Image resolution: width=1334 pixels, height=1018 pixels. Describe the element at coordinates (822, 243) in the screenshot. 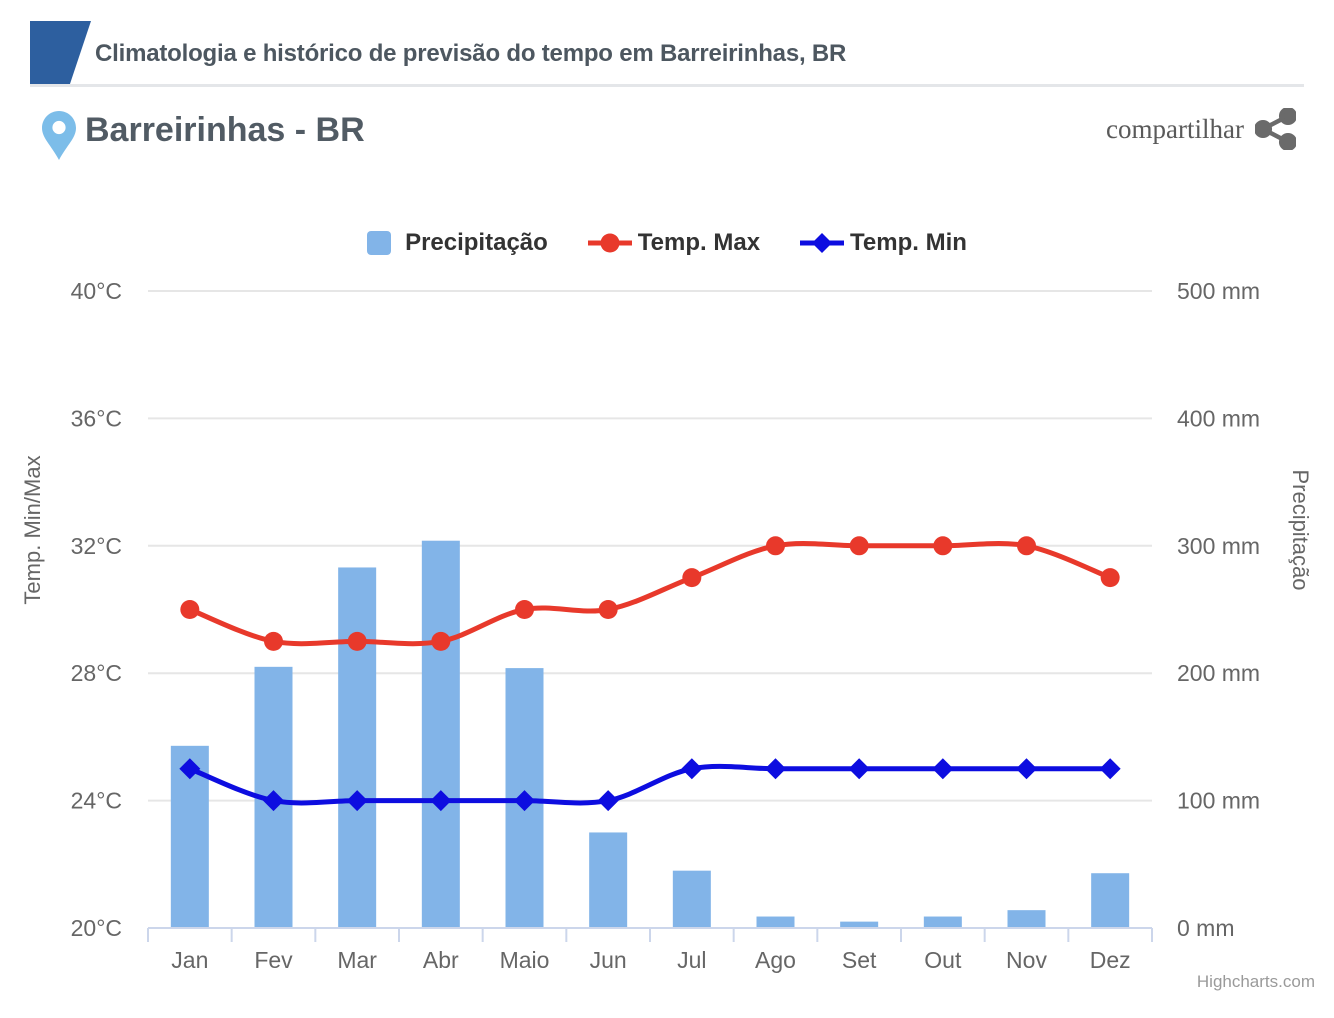

I see `legend-marker-temp-min-icon` at that location.